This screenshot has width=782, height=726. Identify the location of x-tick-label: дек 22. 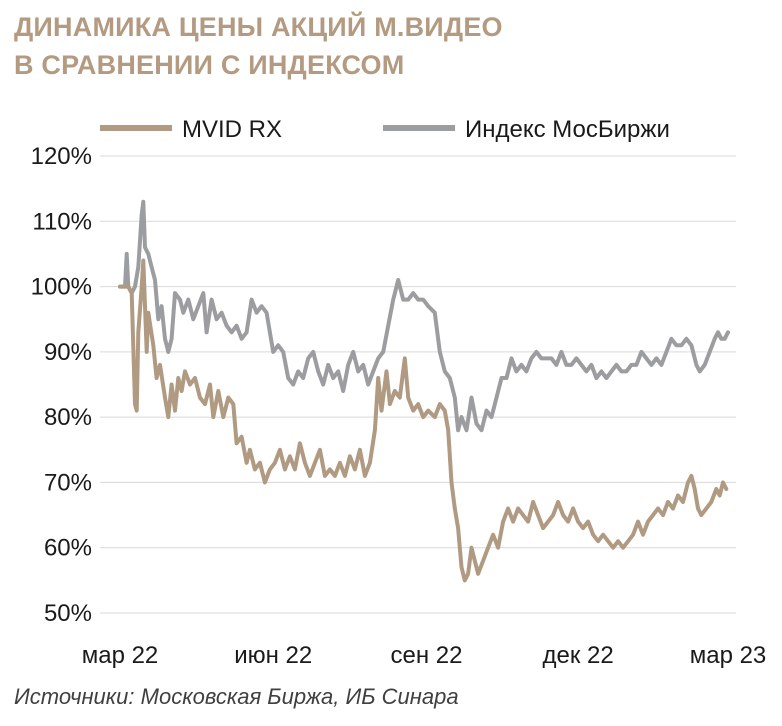
(577, 655).